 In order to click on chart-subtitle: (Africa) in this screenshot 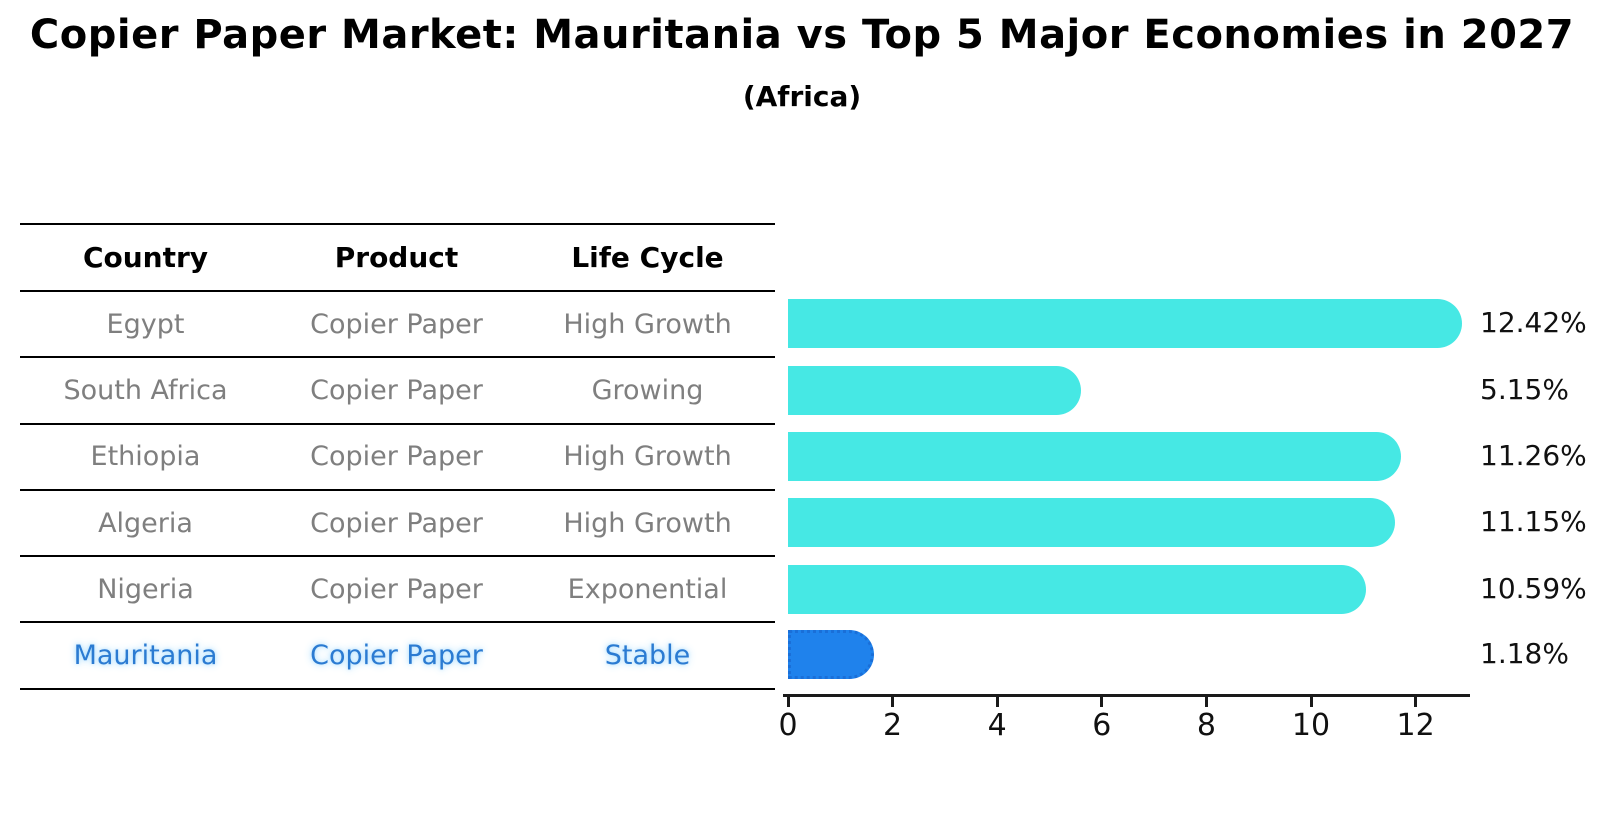, I will do `click(802, 96)`.